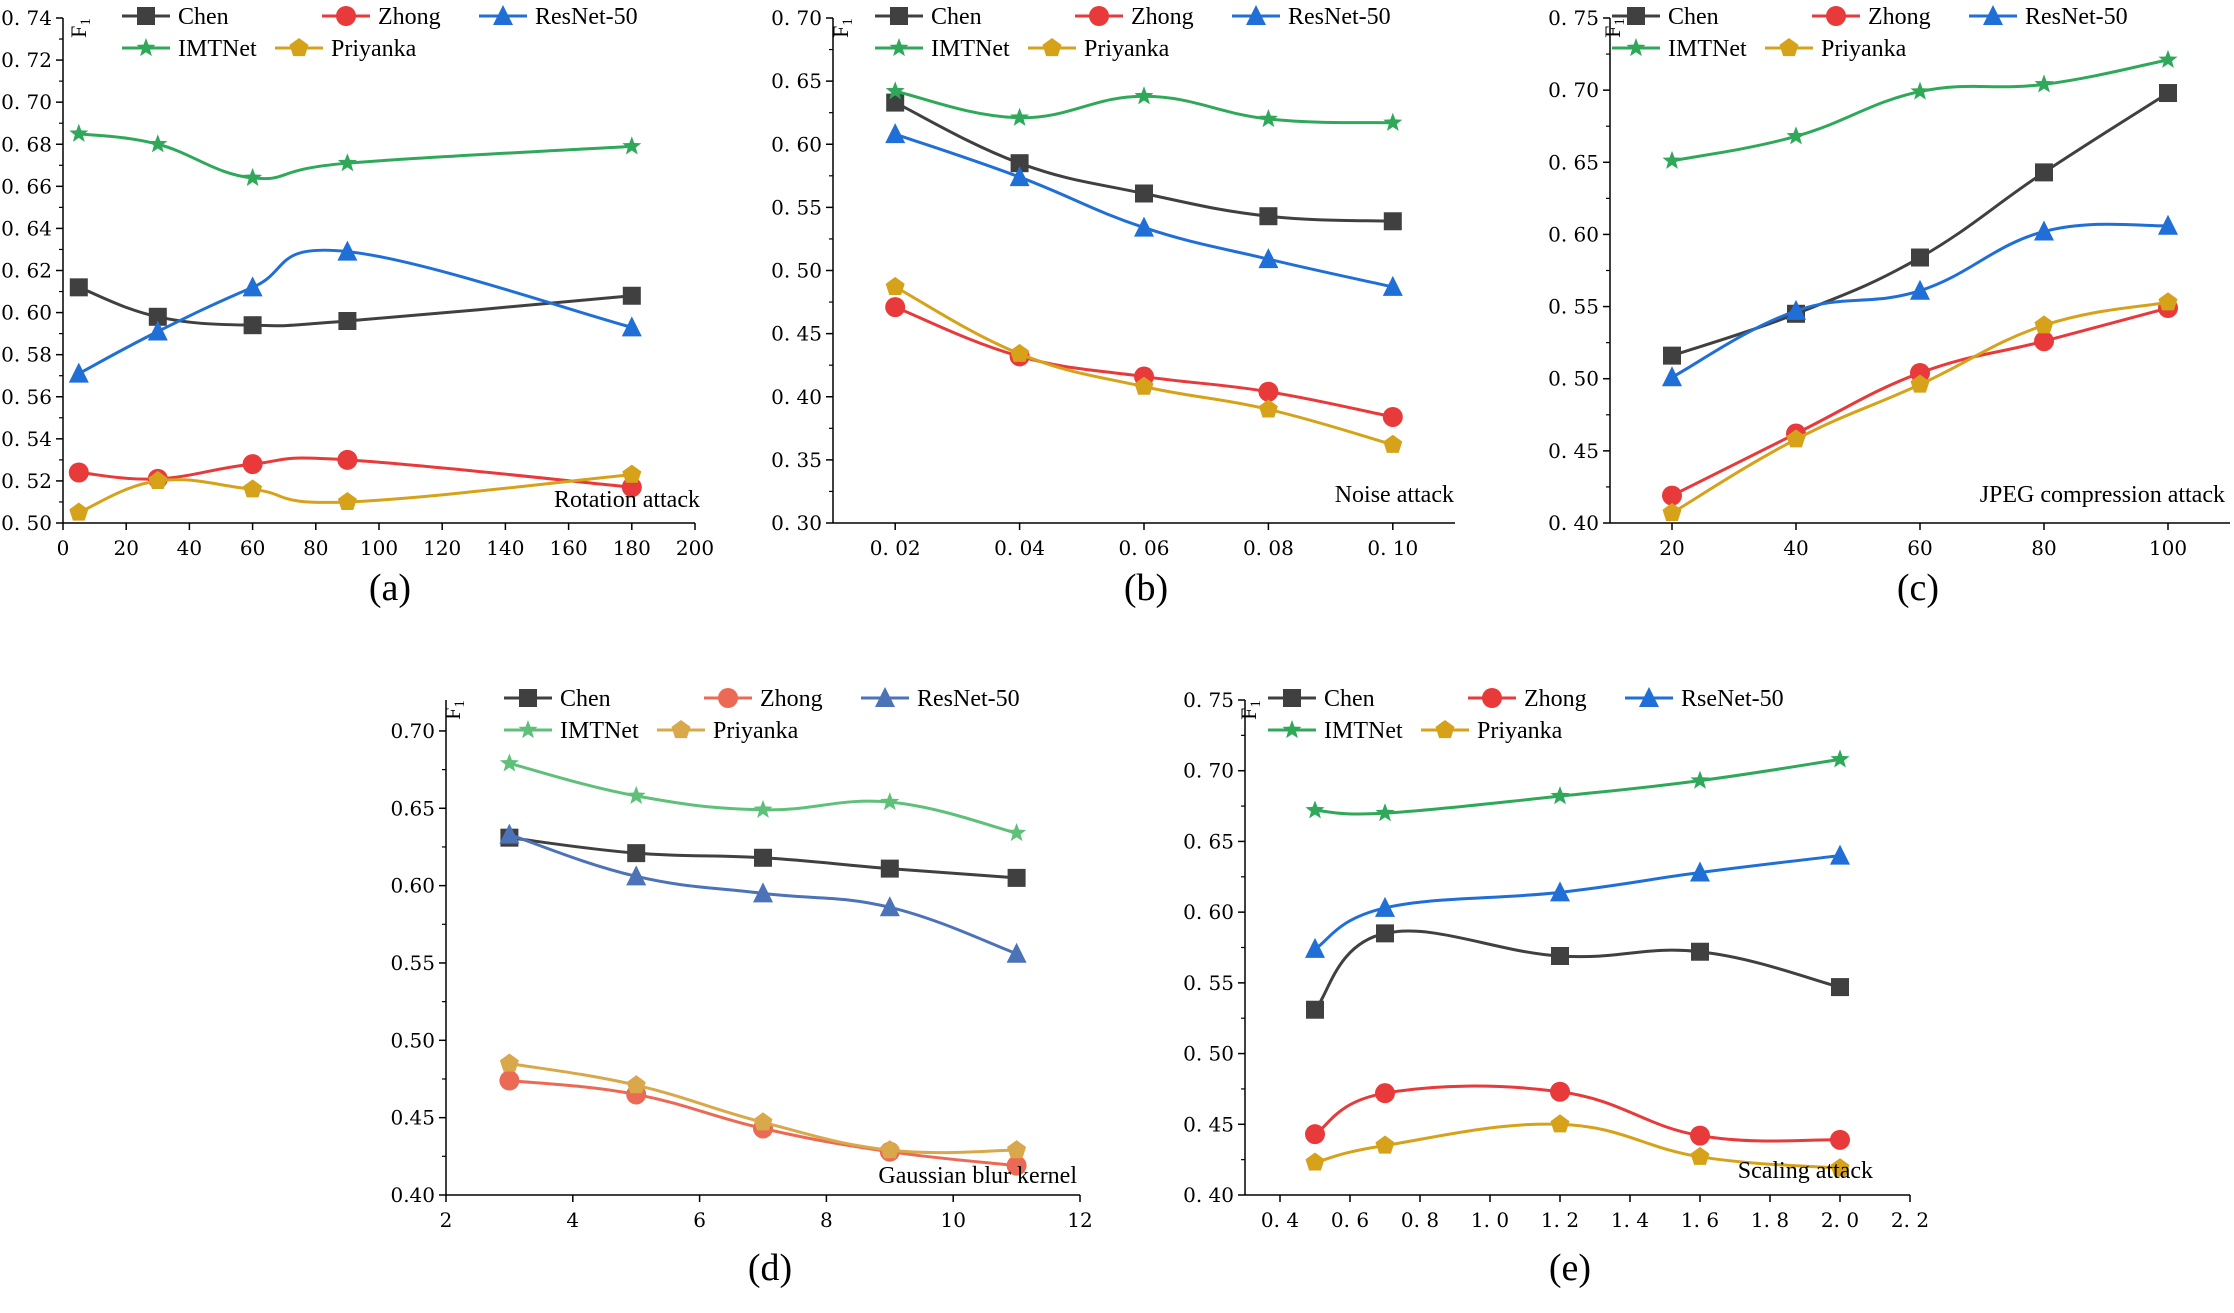 The height and width of the screenshot is (1313, 2234). What do you see at coordinates (1208, 1195) in the screenshot?
I see `y-tick-label: 0. 40` at bounding box center [1208, 1195].